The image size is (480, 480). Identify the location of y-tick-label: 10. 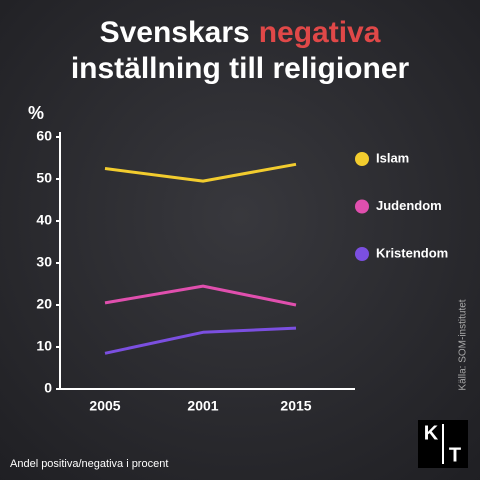
(44, 346).